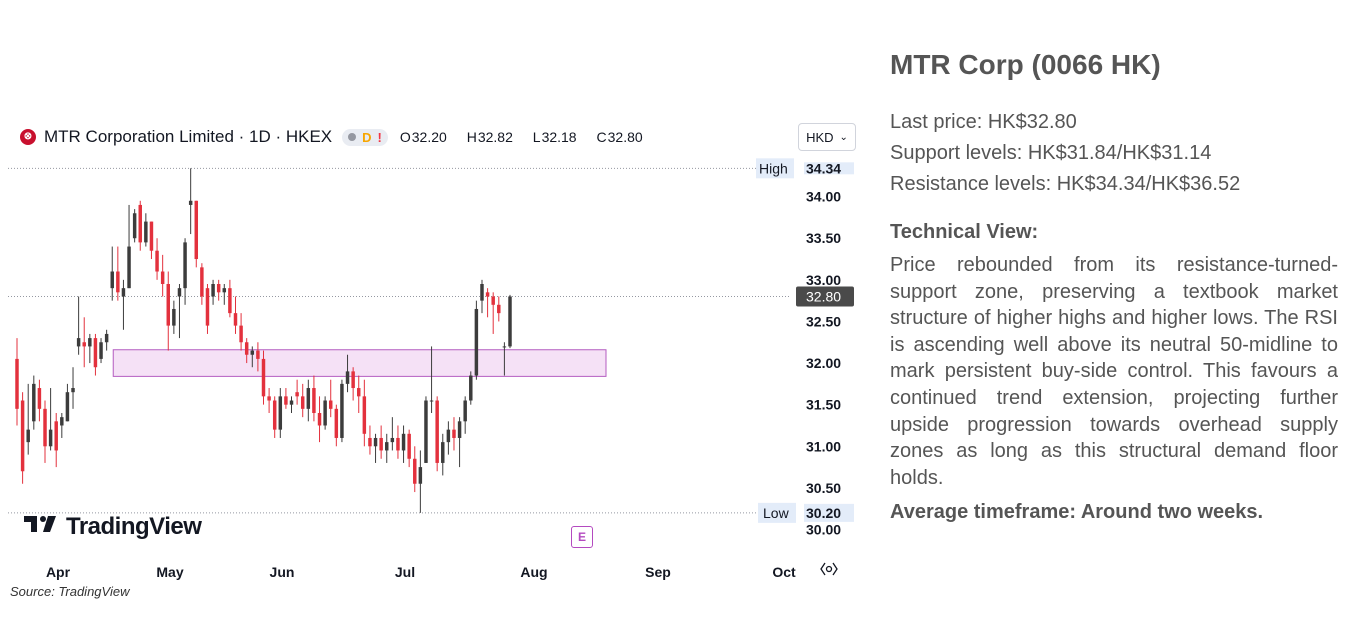 The image size is (1353, 618). Describe the element at coordinates (825, 347) in the screenshot. I see `price-axis` at that location.